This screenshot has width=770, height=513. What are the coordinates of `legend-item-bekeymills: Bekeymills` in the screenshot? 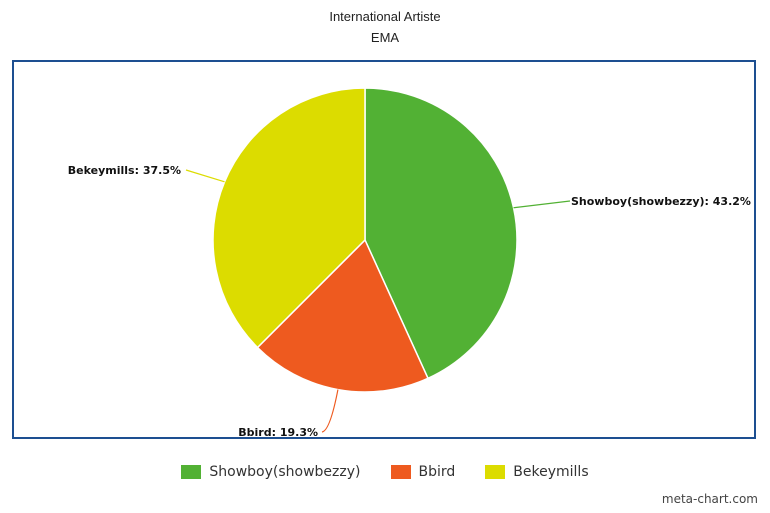 It's located at (537, 472).